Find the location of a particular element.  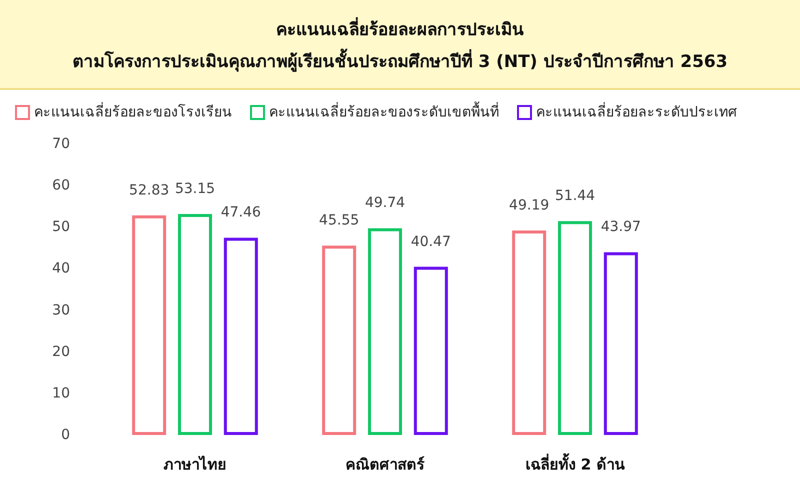

data-label: 43.97 is located at coordinates (620, 227).